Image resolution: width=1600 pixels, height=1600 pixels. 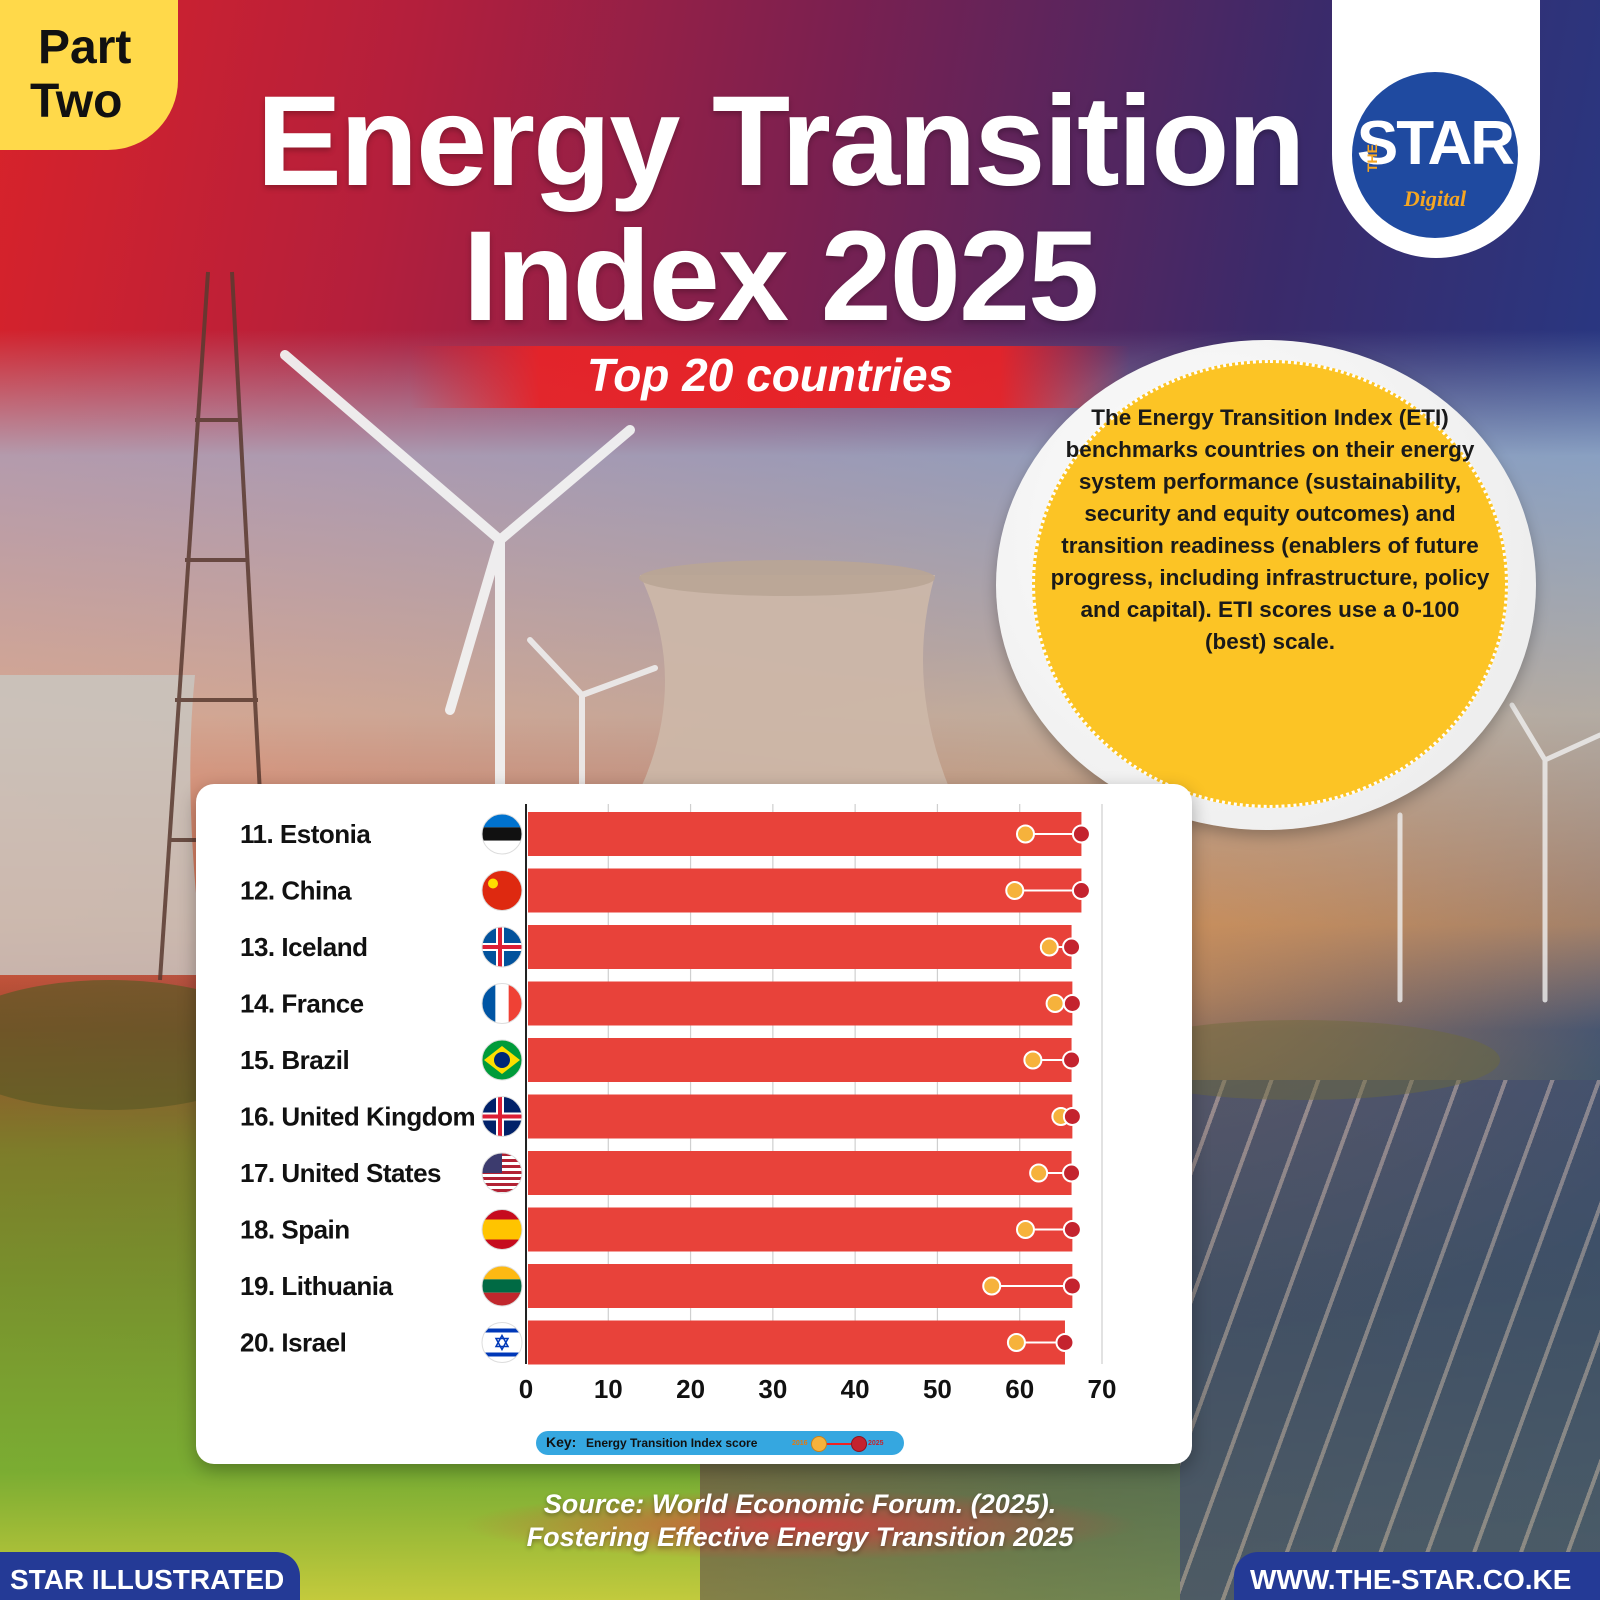 What do you see at coordinates (1372, 158) in the screenshot?
I see `logo-the-text: THE` at bounding box center [1372, 158].